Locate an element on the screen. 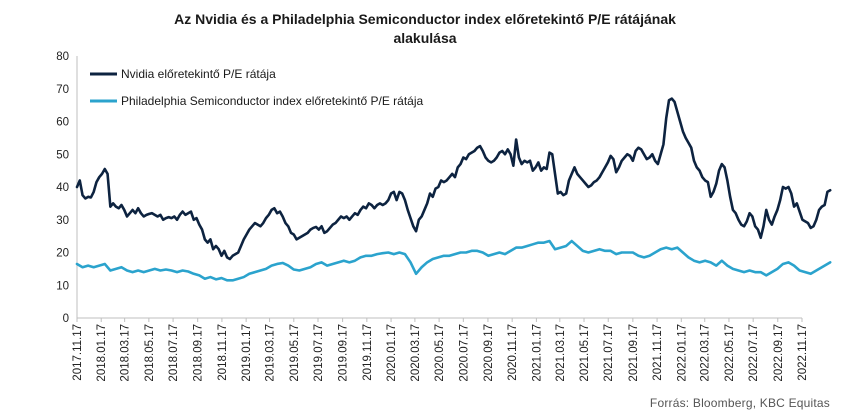 Image resolution: width=850 pixels, height=417 pixels. x-tick-label: 2021.11.17 is located at coordinates (658, 352).